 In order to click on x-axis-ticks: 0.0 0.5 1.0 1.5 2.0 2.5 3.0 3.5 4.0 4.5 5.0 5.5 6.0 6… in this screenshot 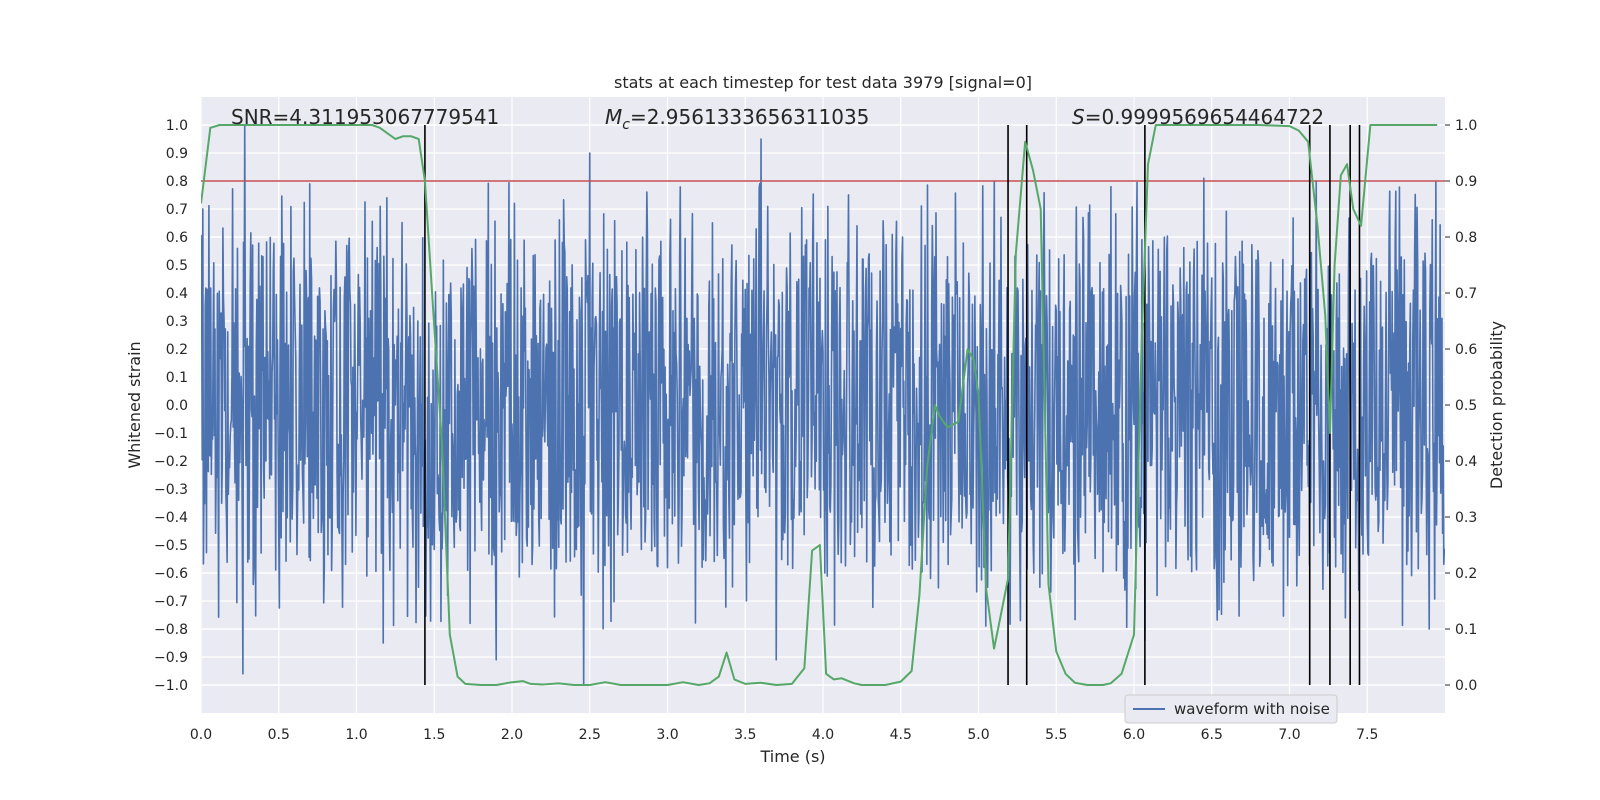, I will do `click(784, 735)`.